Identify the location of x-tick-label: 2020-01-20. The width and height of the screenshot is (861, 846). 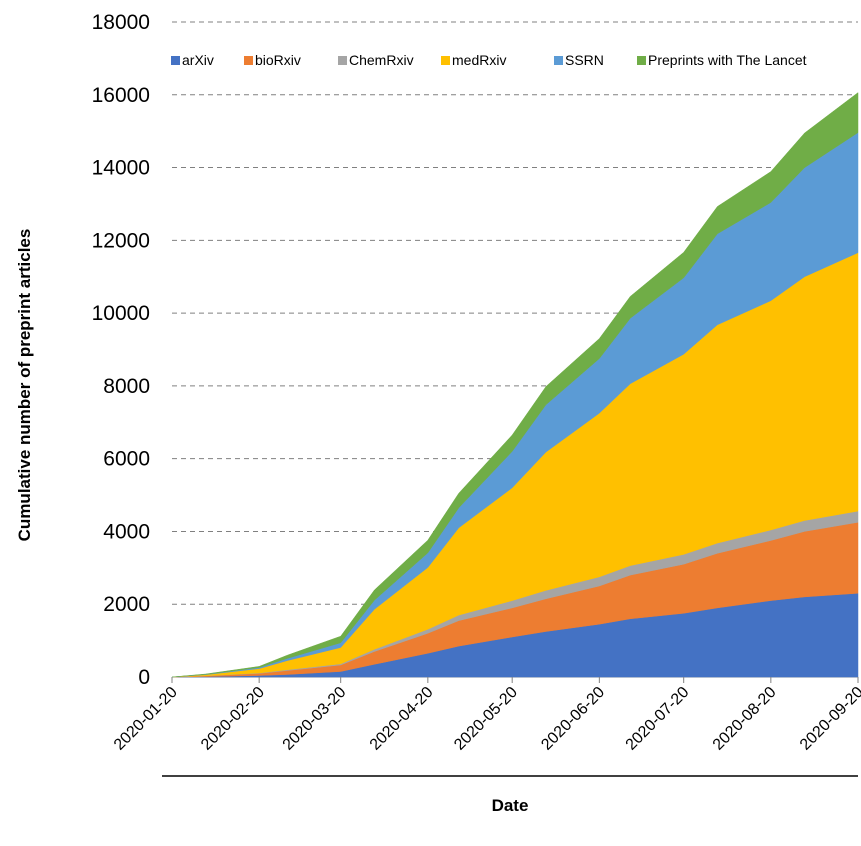
(146, 719).